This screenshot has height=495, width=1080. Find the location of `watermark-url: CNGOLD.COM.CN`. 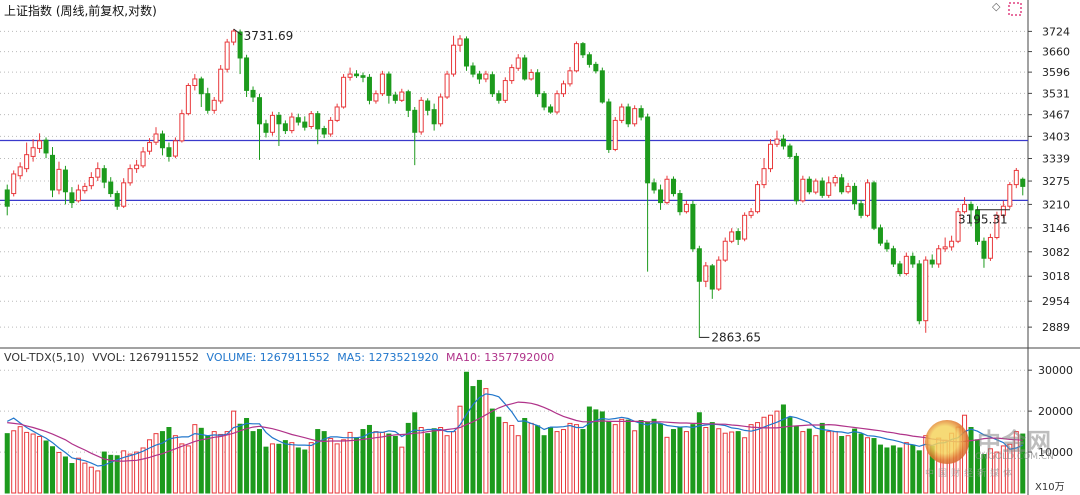

watermark-url: CNGOLD.COM.CN is located at coordinates (1014, 457).